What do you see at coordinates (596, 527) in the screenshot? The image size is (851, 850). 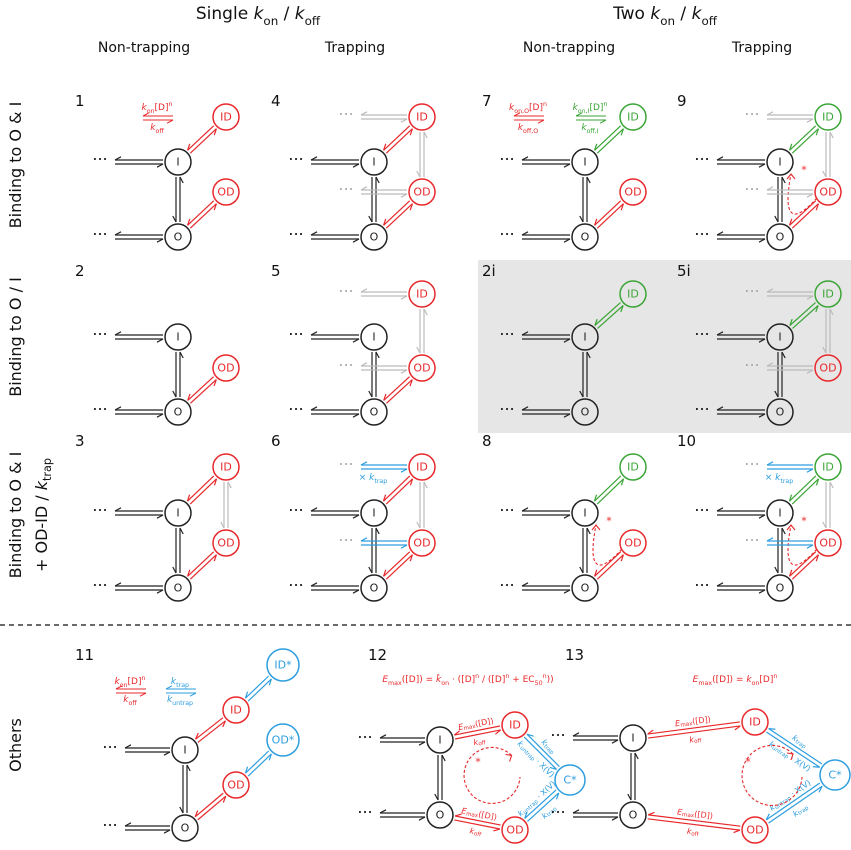 I see `dashed-pathway-head` at bounding box center [596, 527].